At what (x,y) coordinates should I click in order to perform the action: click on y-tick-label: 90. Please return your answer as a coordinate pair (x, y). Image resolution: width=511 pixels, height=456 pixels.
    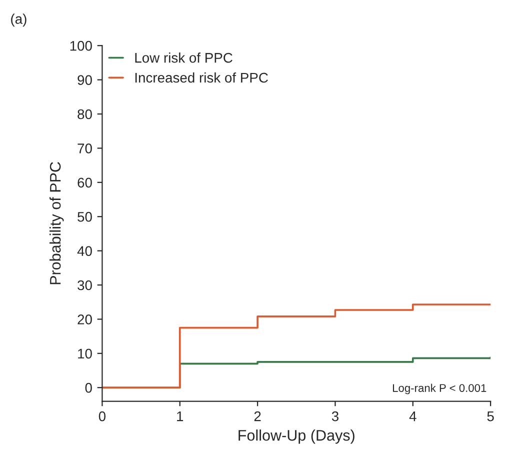
    Looking at the image, I should click on (85, 80).